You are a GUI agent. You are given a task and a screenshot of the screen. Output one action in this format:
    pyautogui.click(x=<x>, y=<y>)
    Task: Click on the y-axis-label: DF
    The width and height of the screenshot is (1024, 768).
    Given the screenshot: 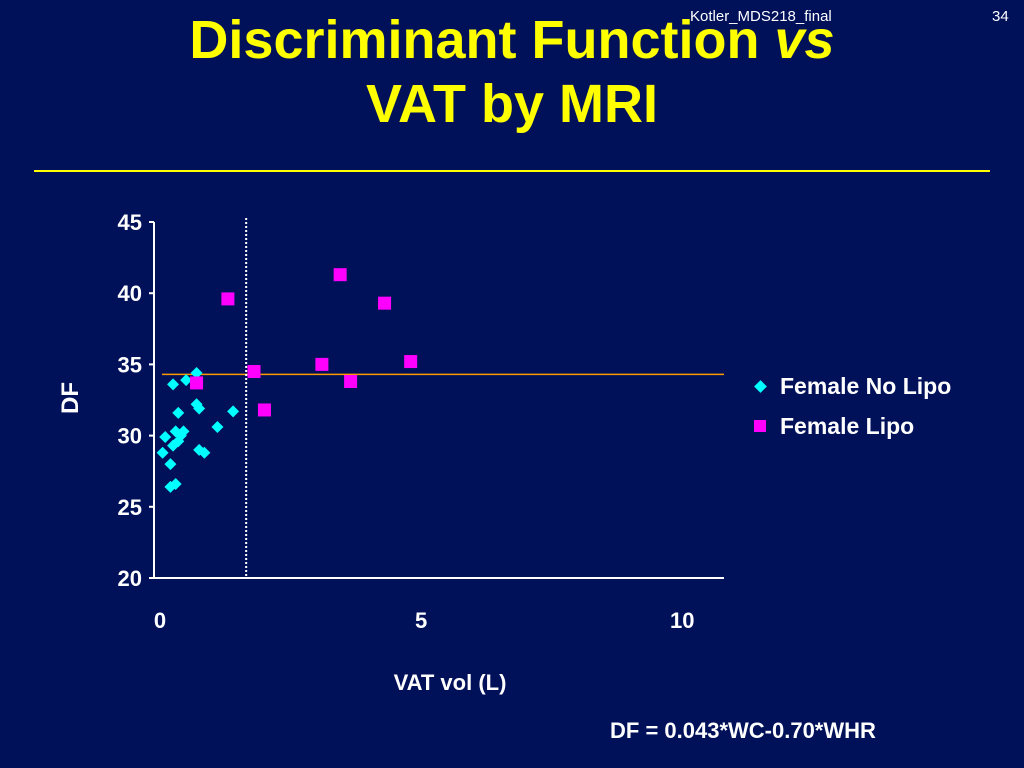 What is the action you would take?
    pyautogui.click(x=70, y=398)
    